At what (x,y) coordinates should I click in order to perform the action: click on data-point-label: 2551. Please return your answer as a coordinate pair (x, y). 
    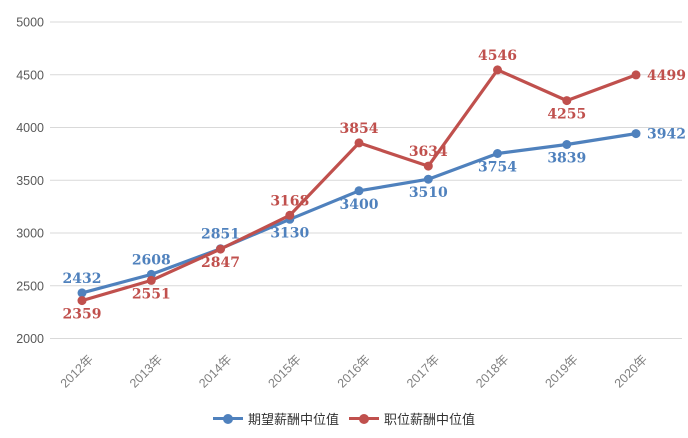
    Looking at the image, I should click on (151, 294).